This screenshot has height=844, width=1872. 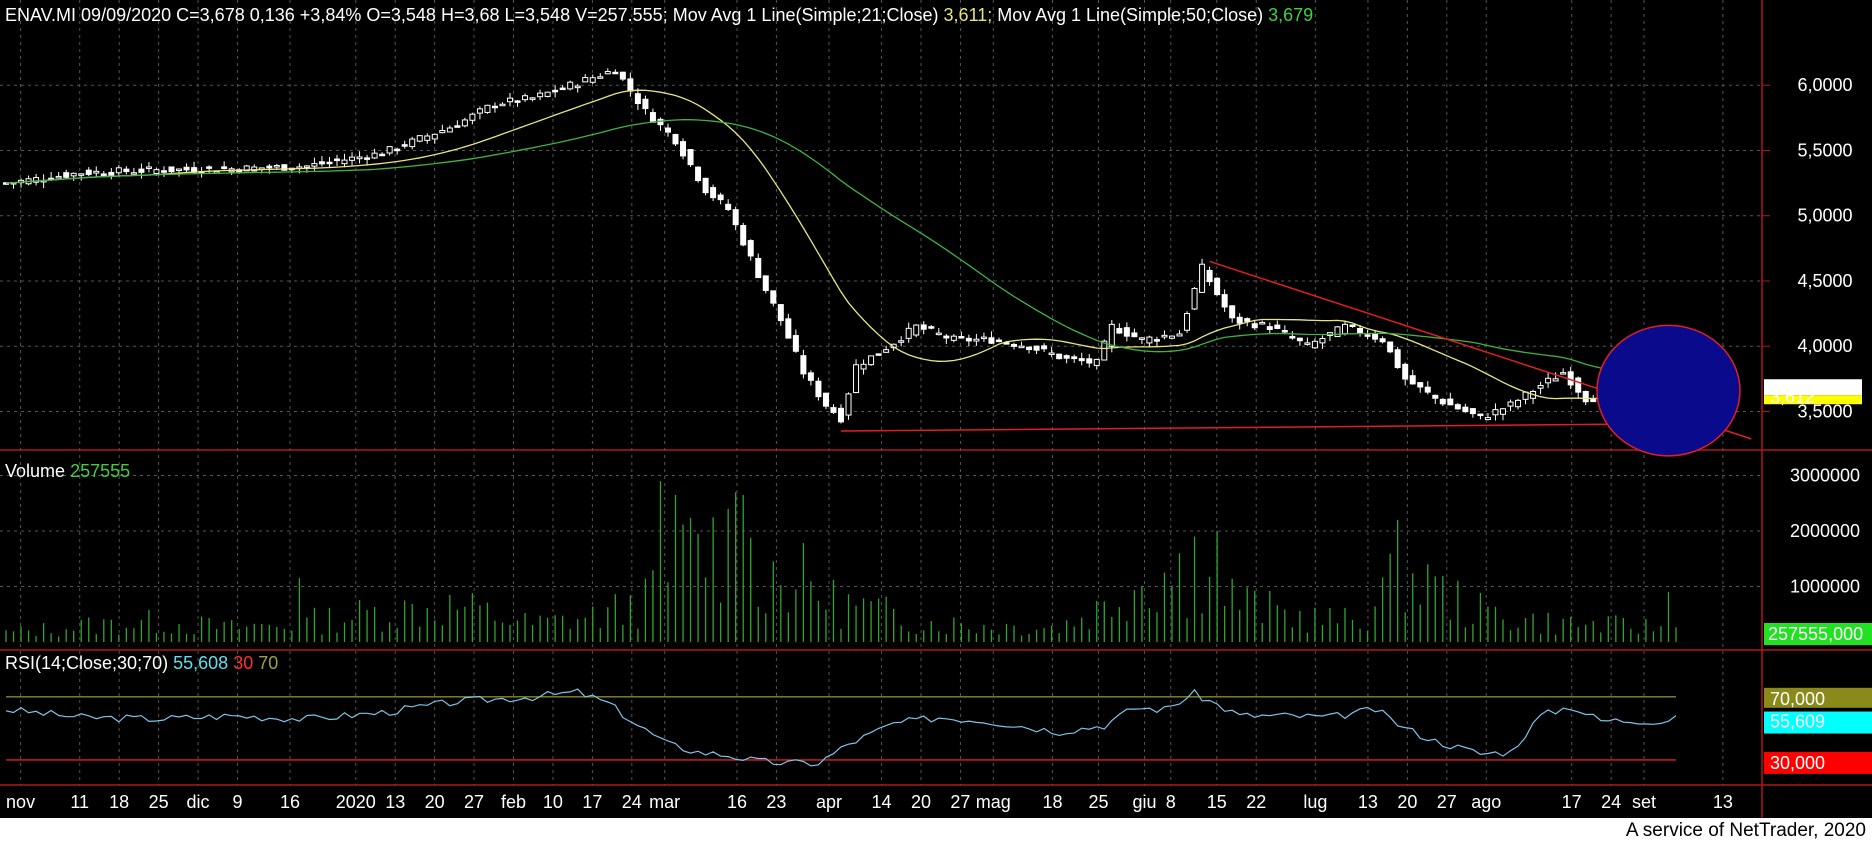 I want to click on volume-tick-label: 3000000, so click(x=1825, y=476).